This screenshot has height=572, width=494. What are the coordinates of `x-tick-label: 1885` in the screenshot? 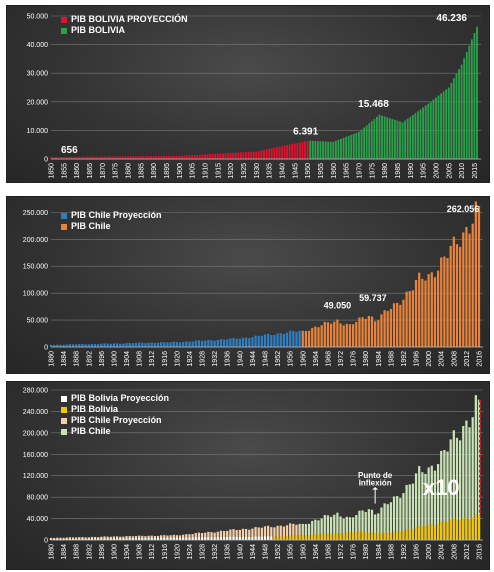 It's located at (141, 171).